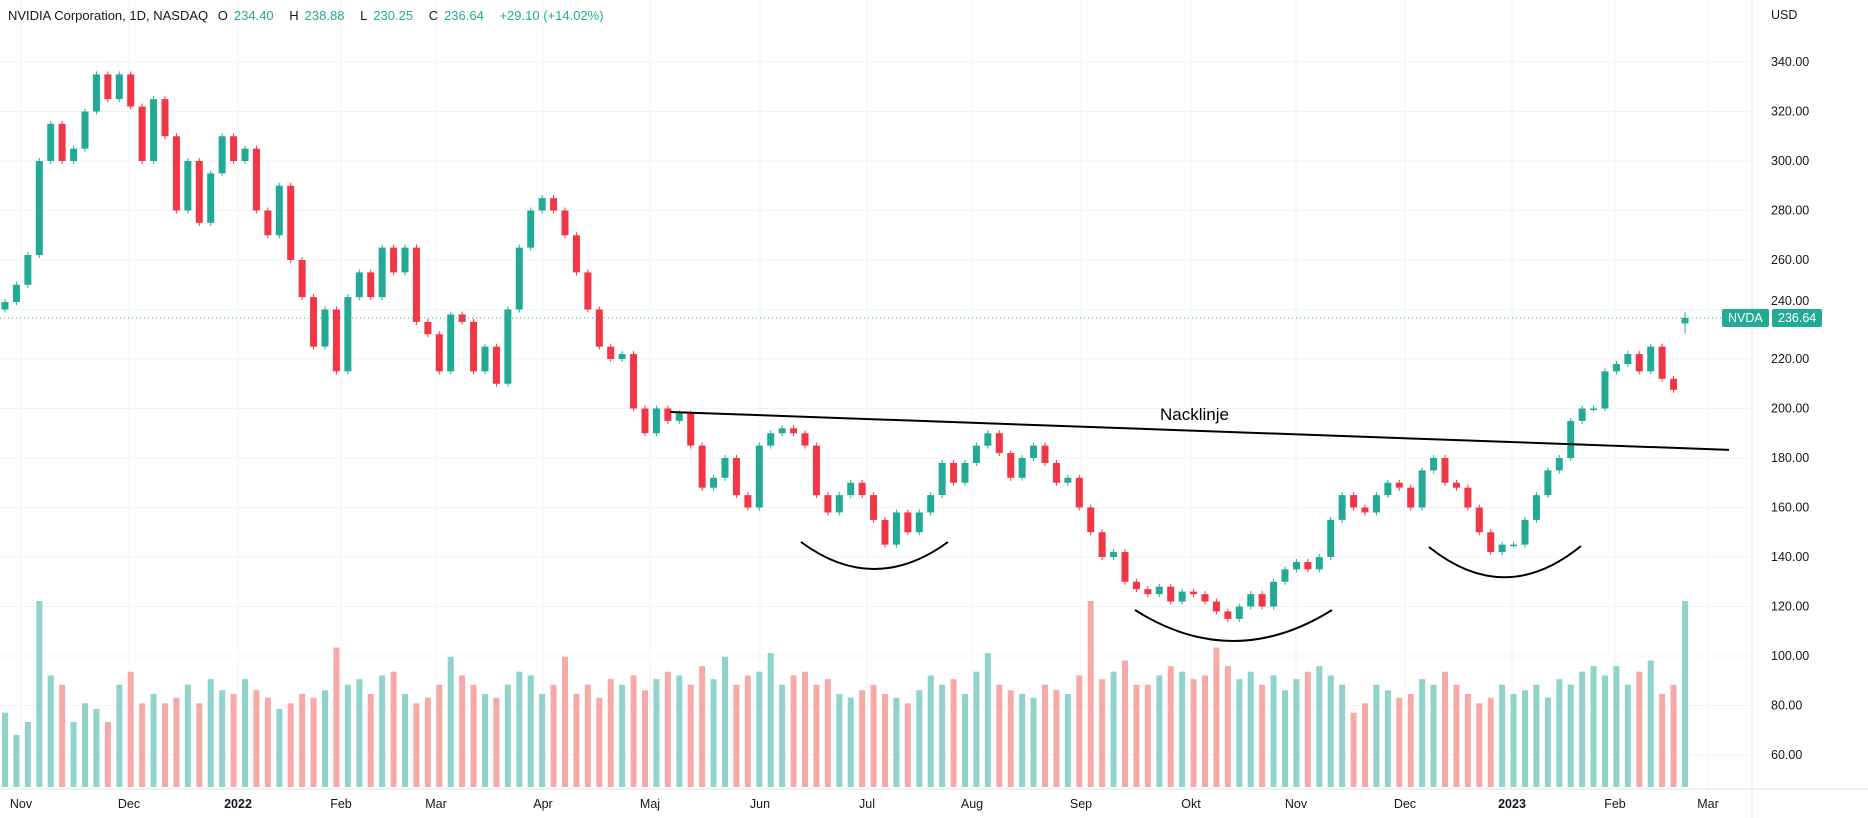  What do you see at coordinates (1505, 562) in the screenshot?
I see `right-shoulder-arc` at bounding box center [1505, 562].